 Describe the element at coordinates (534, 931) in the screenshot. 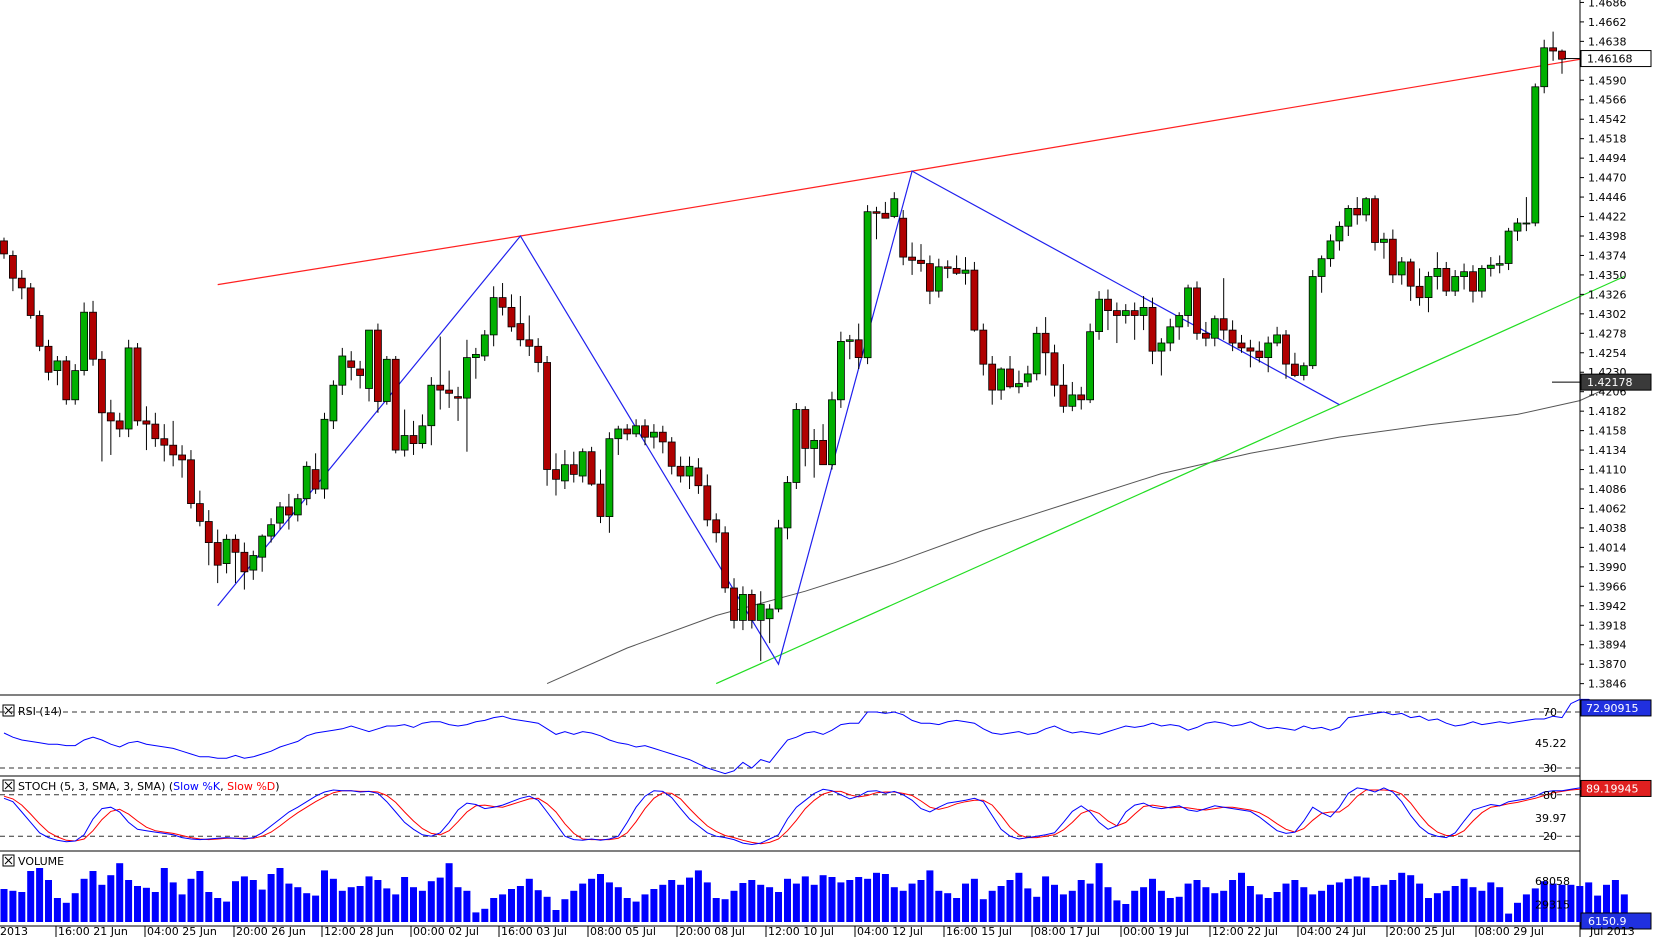

I see `time-tick-label: 16:00 03 Jul` at that location.